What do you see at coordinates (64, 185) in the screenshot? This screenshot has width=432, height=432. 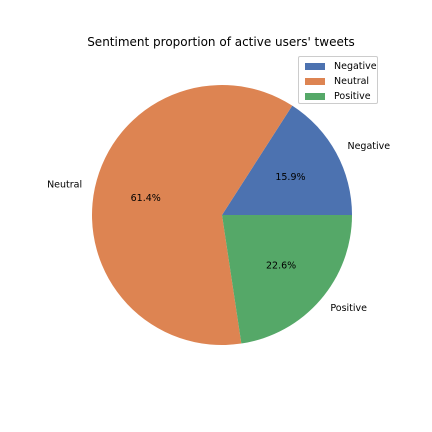 I see `slice-label-neutral: Neutral` at bounding box center [64, 185].